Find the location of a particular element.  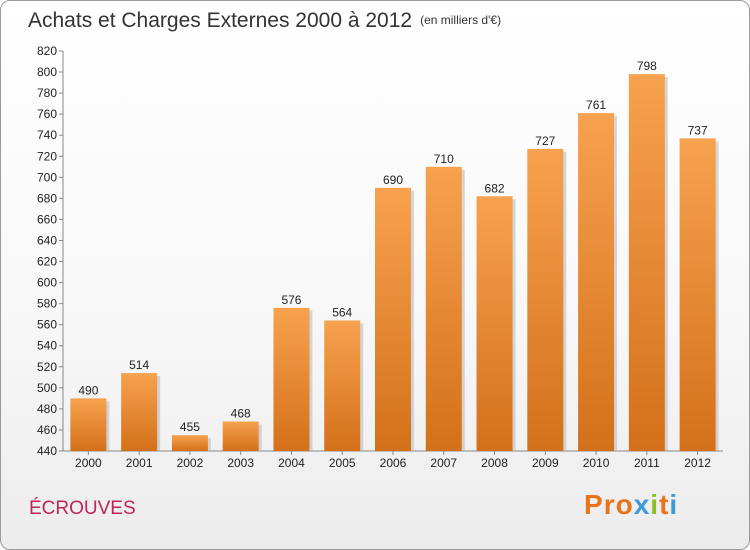

x-tick-label: 2004 is located at coordinates (291, 463).